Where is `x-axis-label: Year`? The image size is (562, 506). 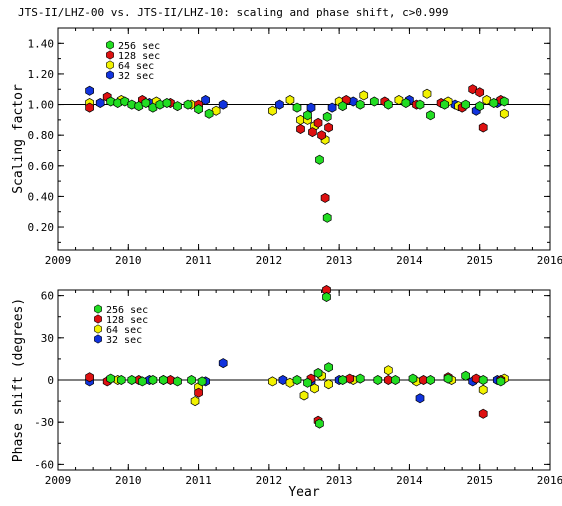 x-axis-label: Year is located at coordinates (303, 492).